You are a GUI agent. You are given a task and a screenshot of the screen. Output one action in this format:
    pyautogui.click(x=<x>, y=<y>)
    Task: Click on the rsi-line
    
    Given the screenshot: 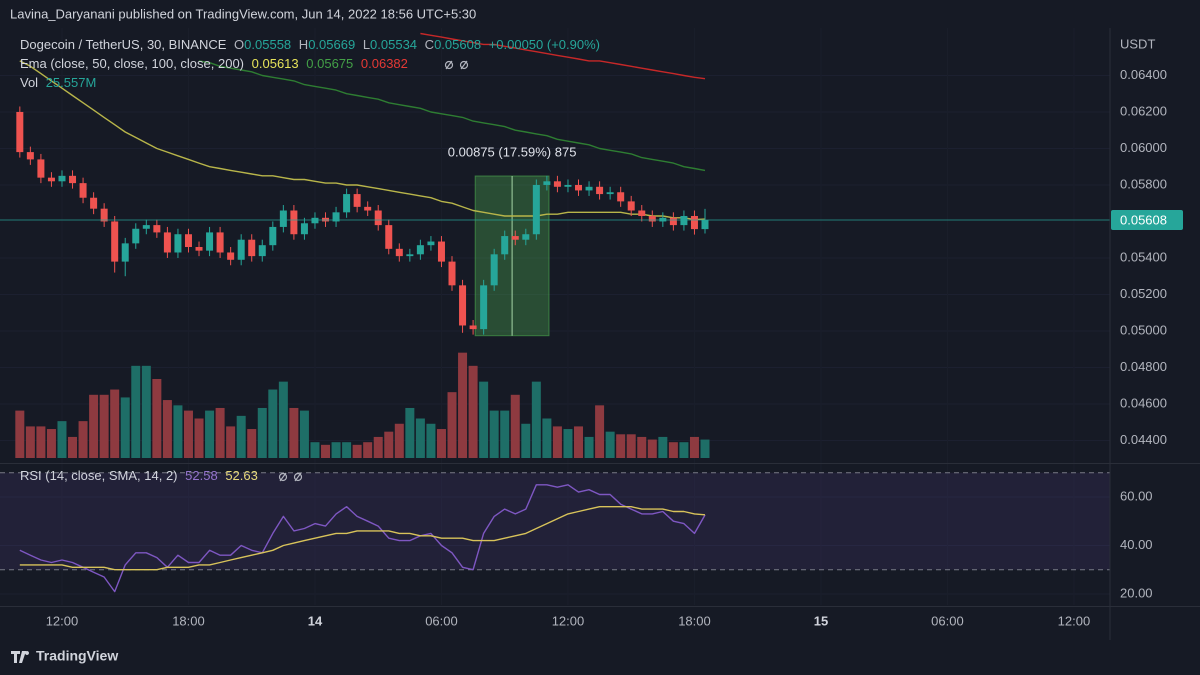 What is the action you would take?
    pyautogui.click(x=362, y=538)
    